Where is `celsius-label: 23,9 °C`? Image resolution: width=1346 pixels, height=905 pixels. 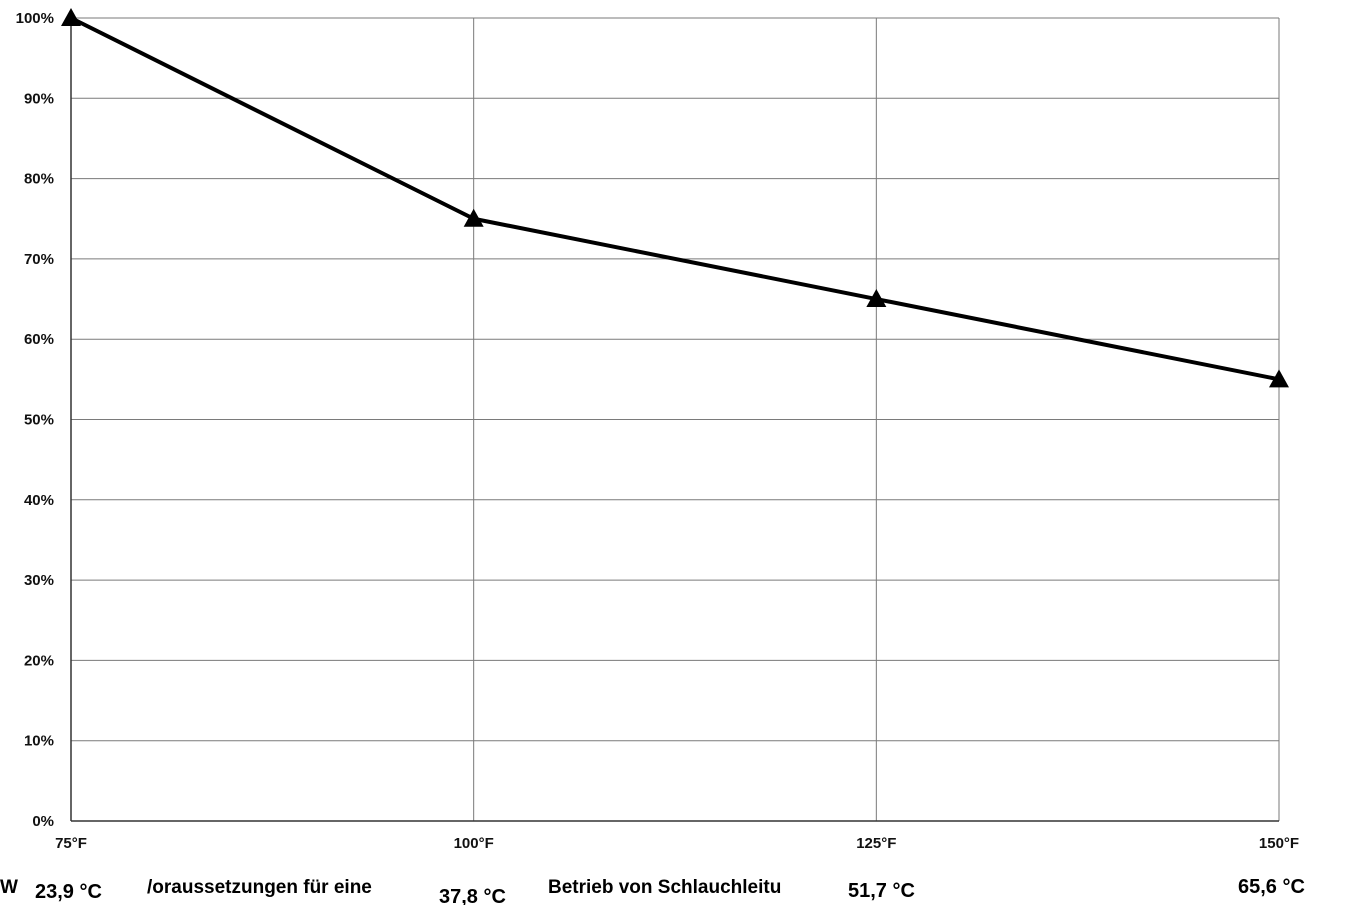 celsius-label: 23,9 °C is located at coordinates (68, 892).